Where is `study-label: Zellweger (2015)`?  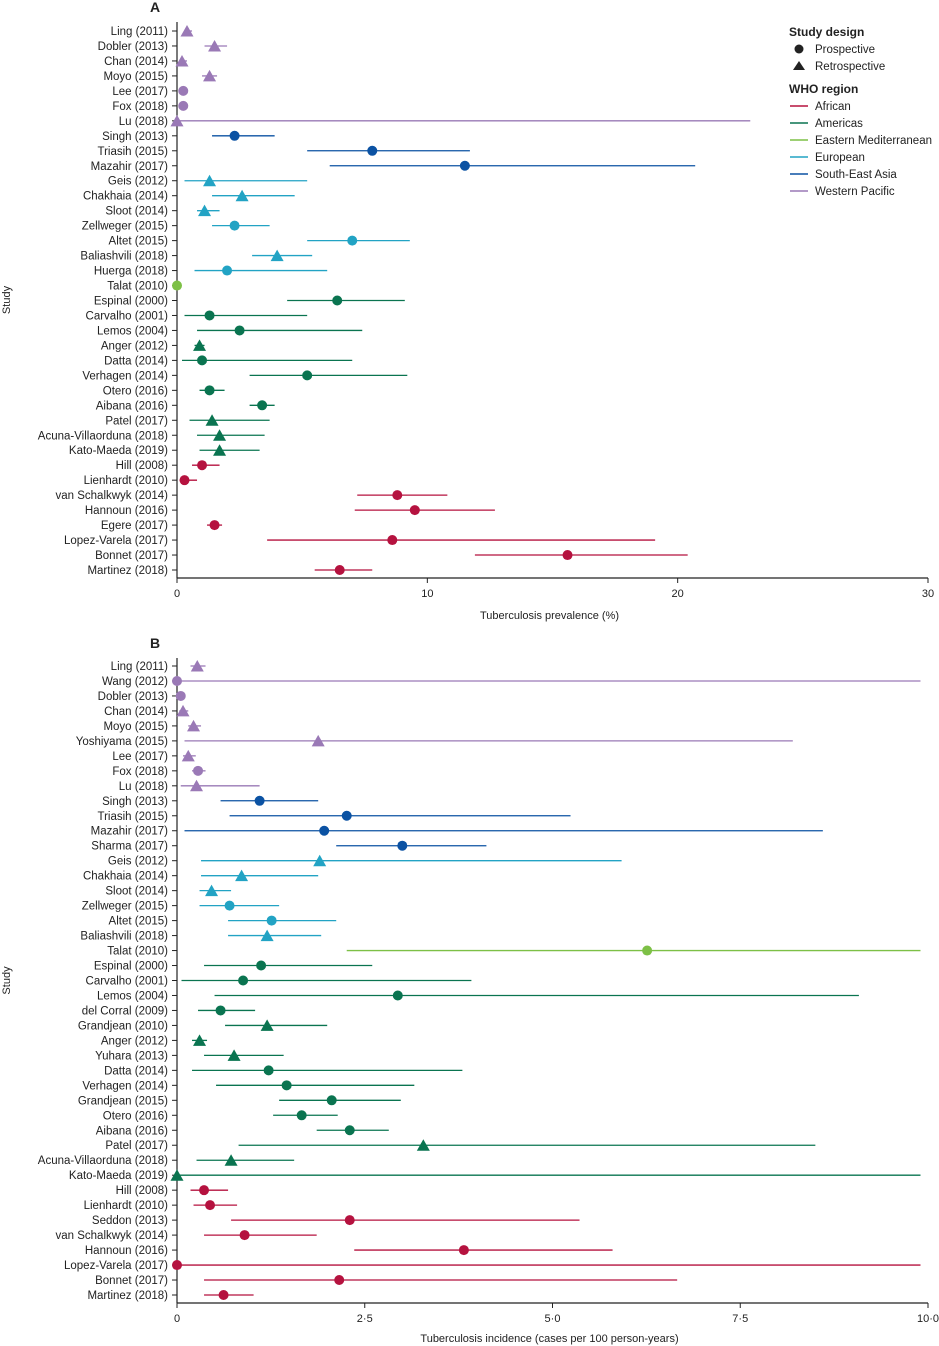
study-label: Zellweger (2015) is located at coordinates (125, 227).